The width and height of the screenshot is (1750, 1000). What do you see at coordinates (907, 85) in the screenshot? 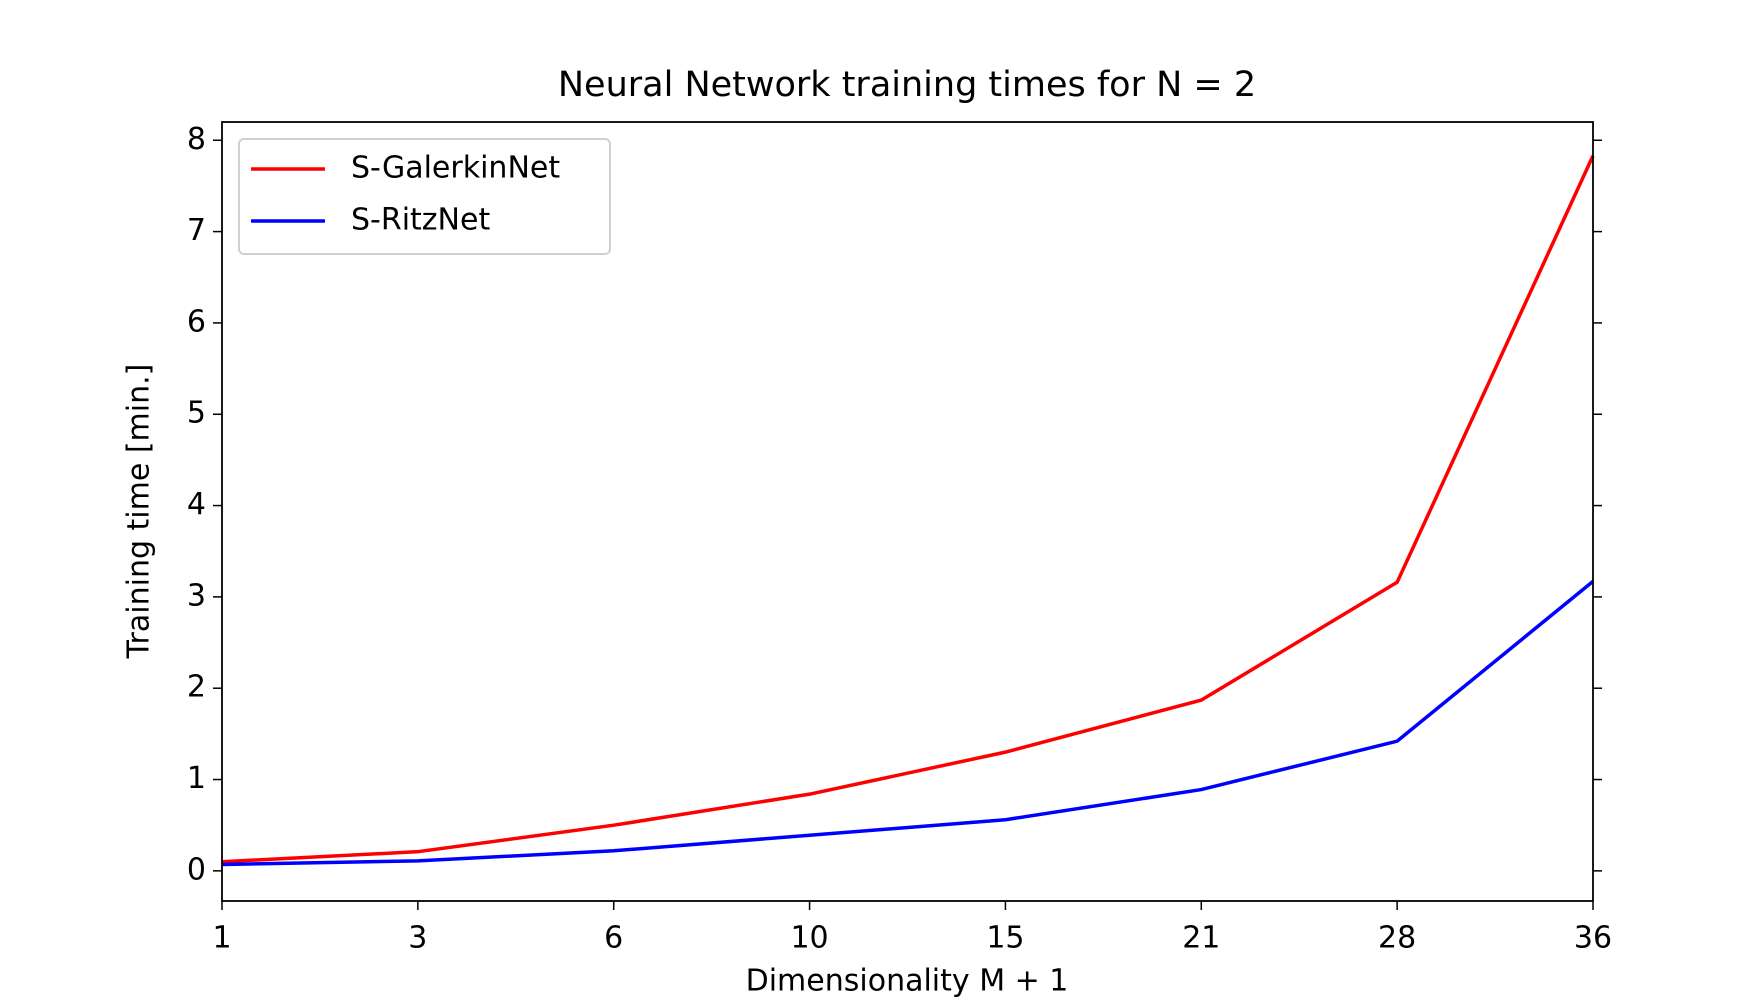
I see `chart-title: Neural Network training times for N = 2` at bounding box center [907, 85].